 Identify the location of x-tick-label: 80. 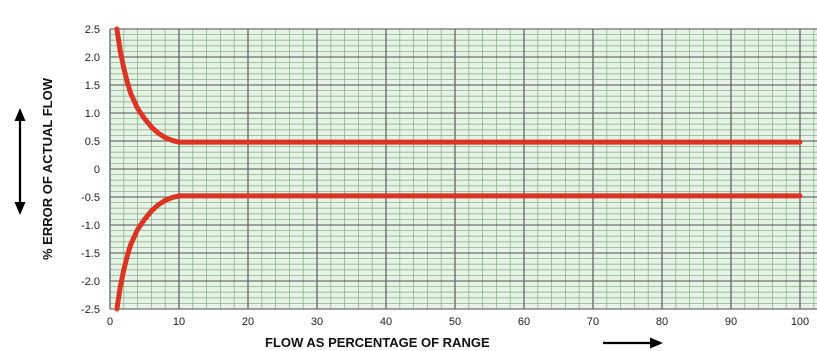
(662, 322).